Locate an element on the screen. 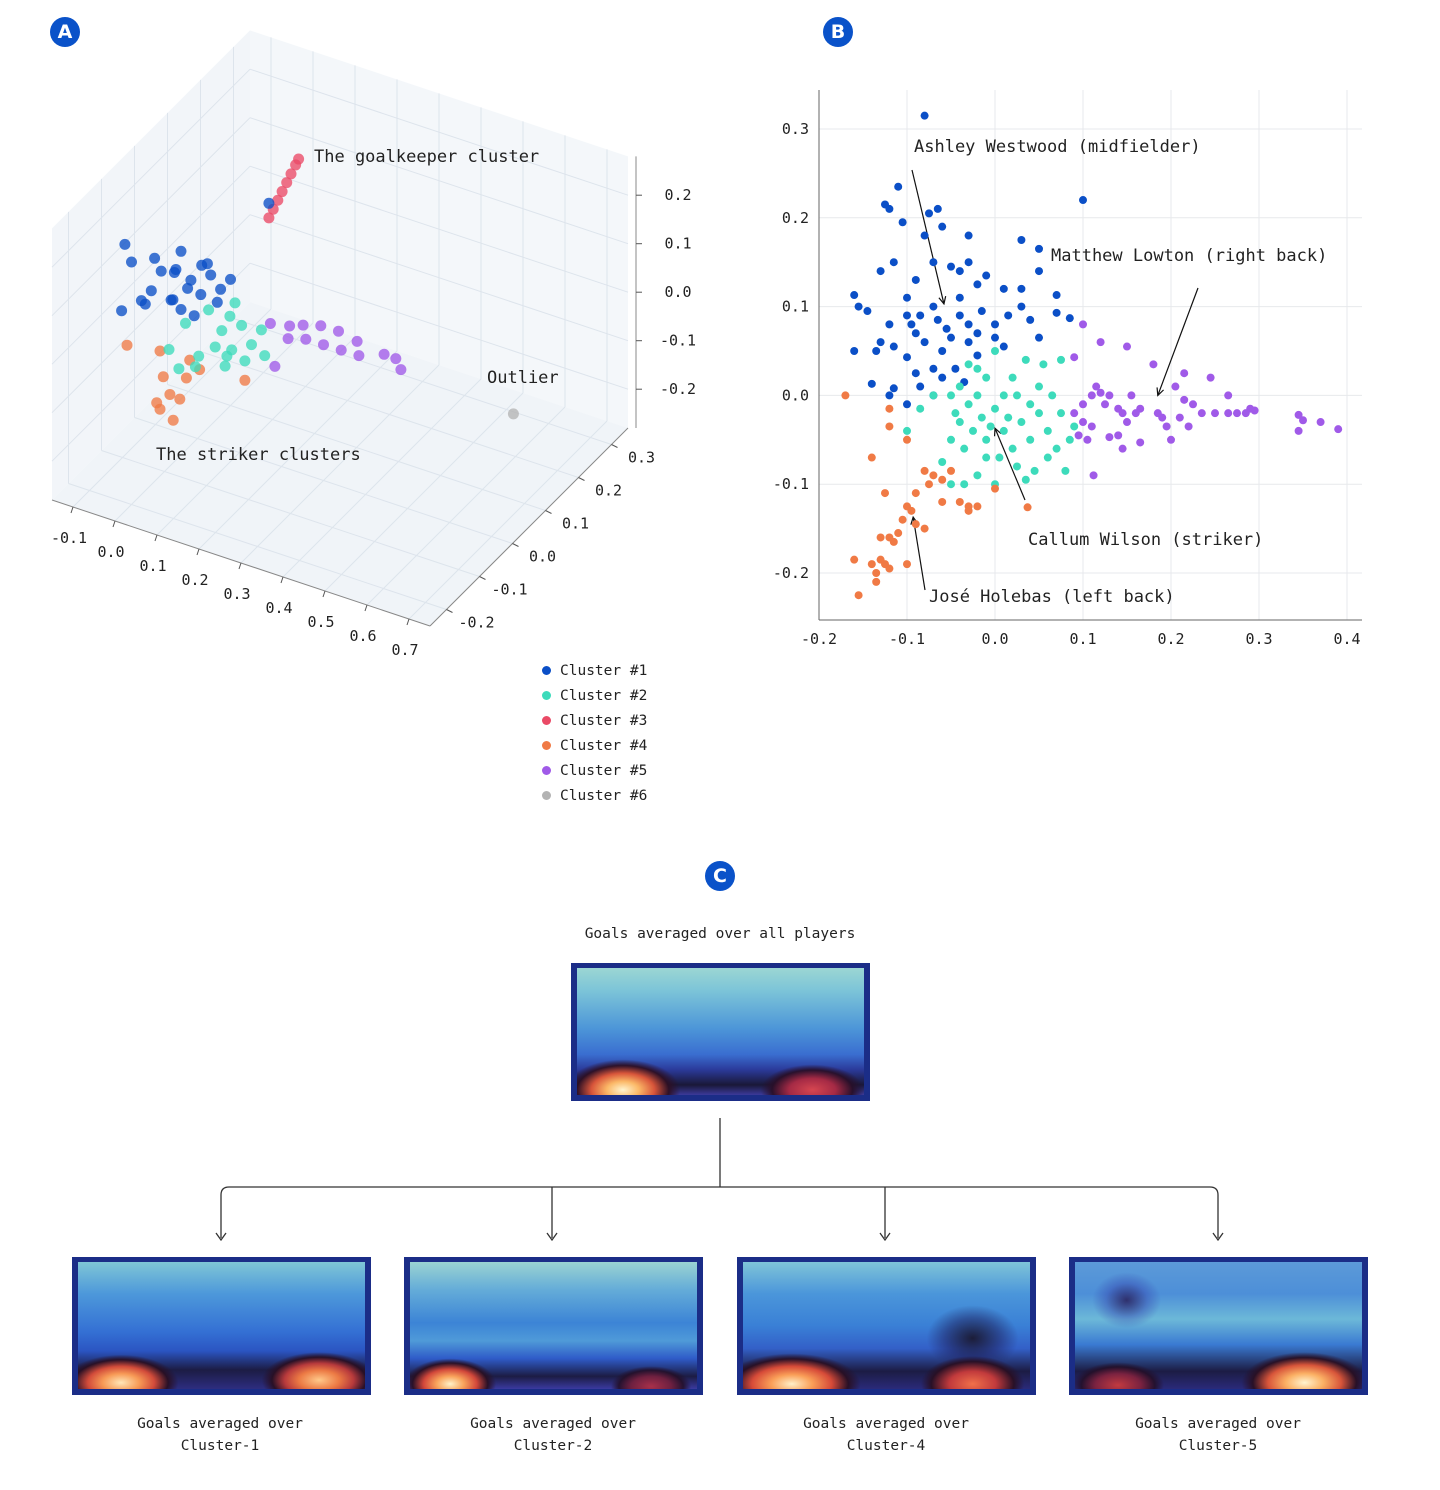 The image size is (1440, 1490). x-tick-label: 0.1 is located at coordinates (1082, 639).